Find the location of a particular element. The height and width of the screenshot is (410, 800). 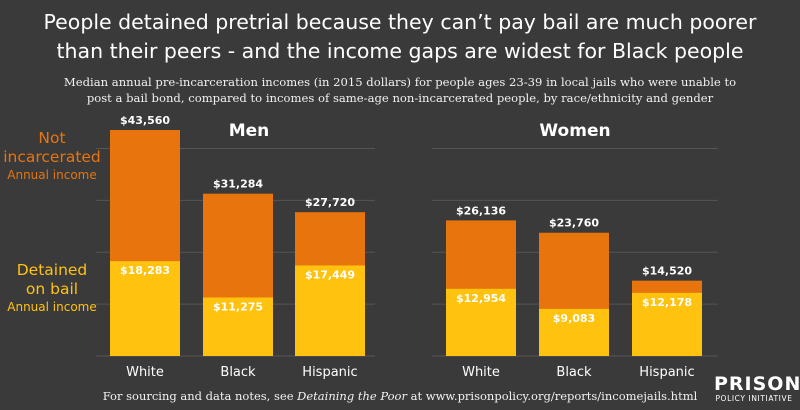

women-bar-hispanic-detained is located at coordinates (667, 324).